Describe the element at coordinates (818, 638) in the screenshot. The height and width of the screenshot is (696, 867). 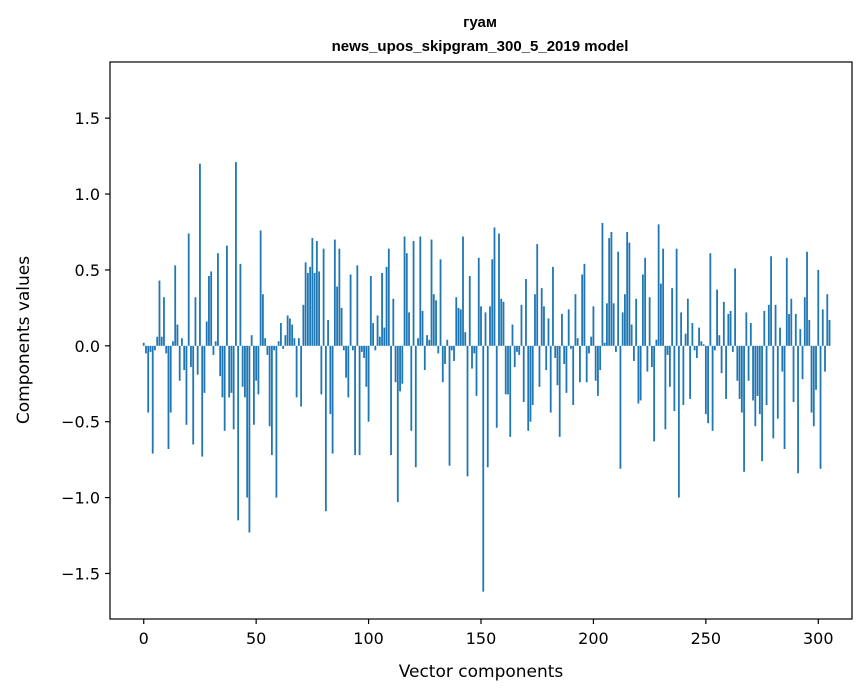
I see `x-tick-label: 300` at that location.